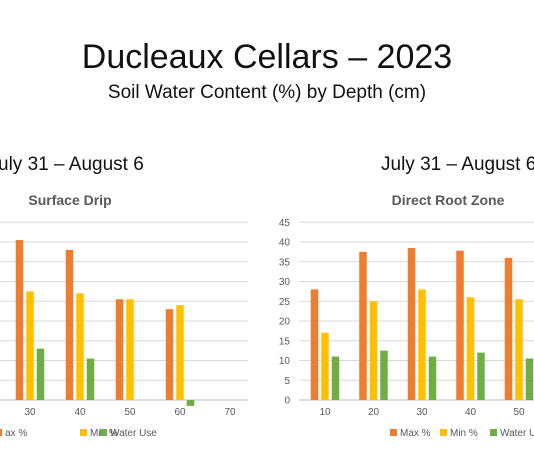  I want to click on direct-root-zone-x-tick-label: 40, so click(471, 412).